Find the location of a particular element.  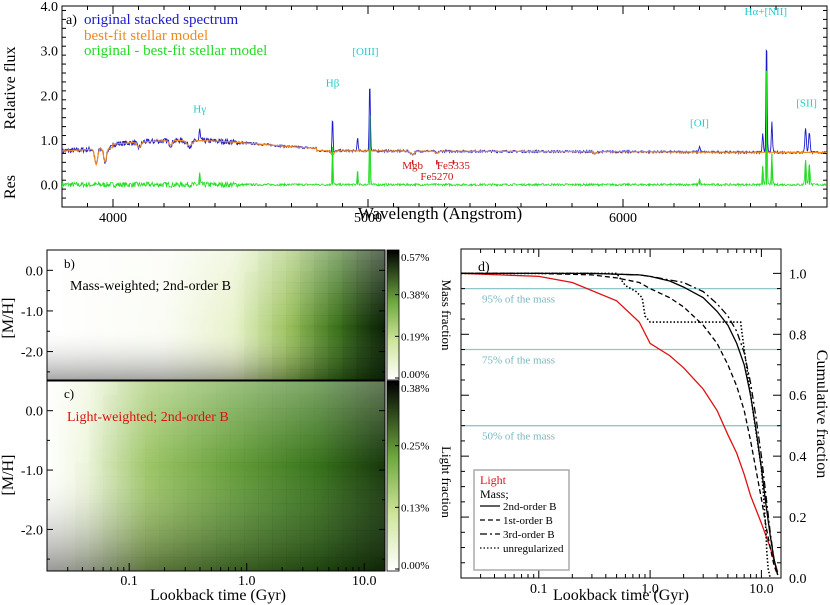

light-colorbar-ticks: 0.38% 0.25% 0.13% 0.00% is located at coordinates (412, 477).